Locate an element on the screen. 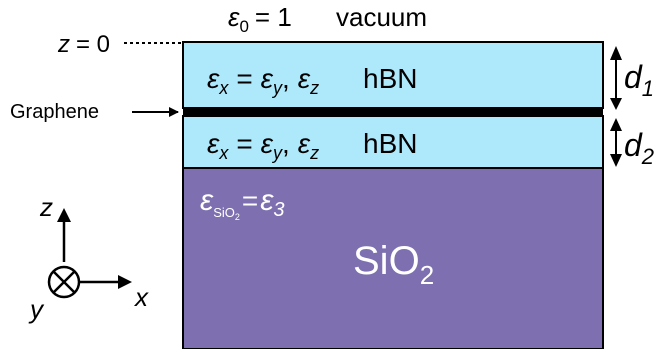 The height and width of the screenshot is (349, 660). d2-arrow-head-up is located at coordinates (616, 124).